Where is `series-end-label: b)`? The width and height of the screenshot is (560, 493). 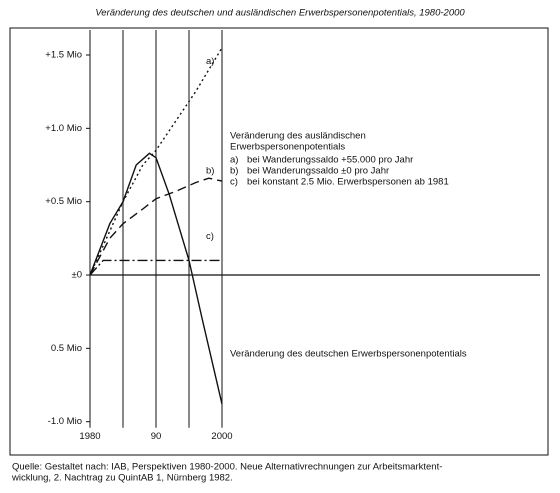 series-end-label: b) is located at coordinates (210, 171).